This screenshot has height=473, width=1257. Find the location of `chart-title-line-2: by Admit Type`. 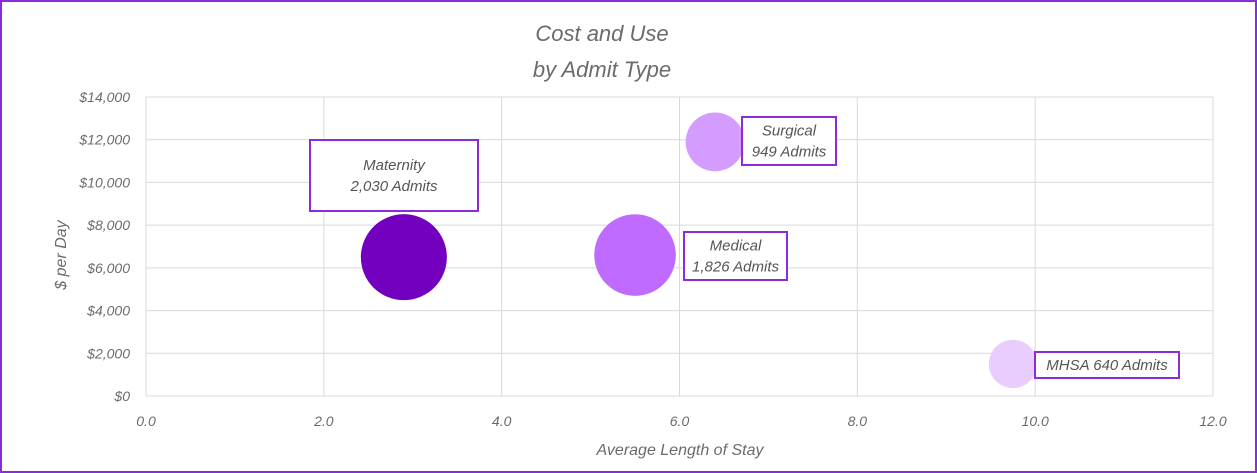

chart-title-line-2: by Admit Type is located at coordinates (602, 69).